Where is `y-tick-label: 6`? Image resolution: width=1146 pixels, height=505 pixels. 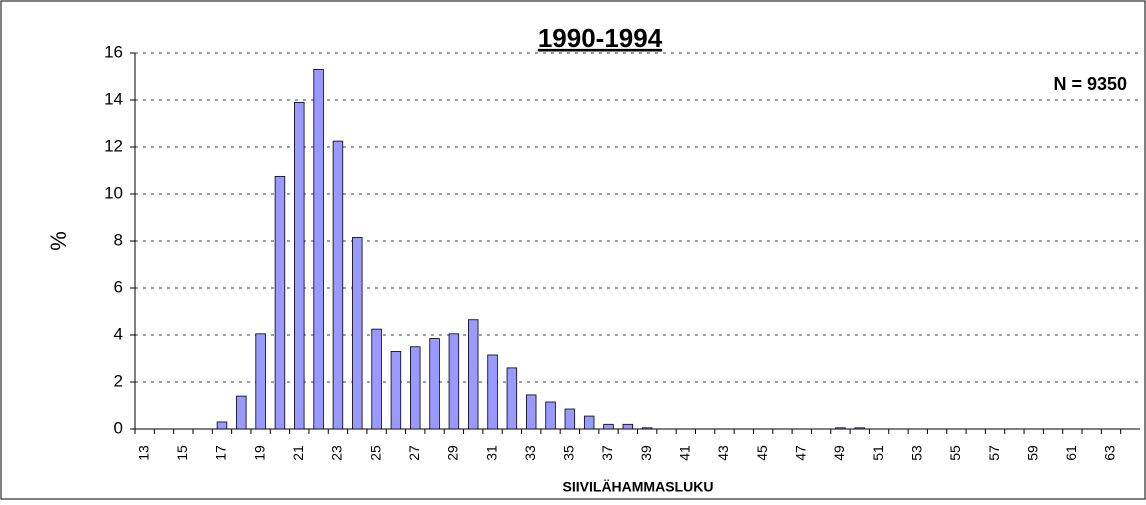 y-tick-label: 6 is located at coordinates (118, 286).